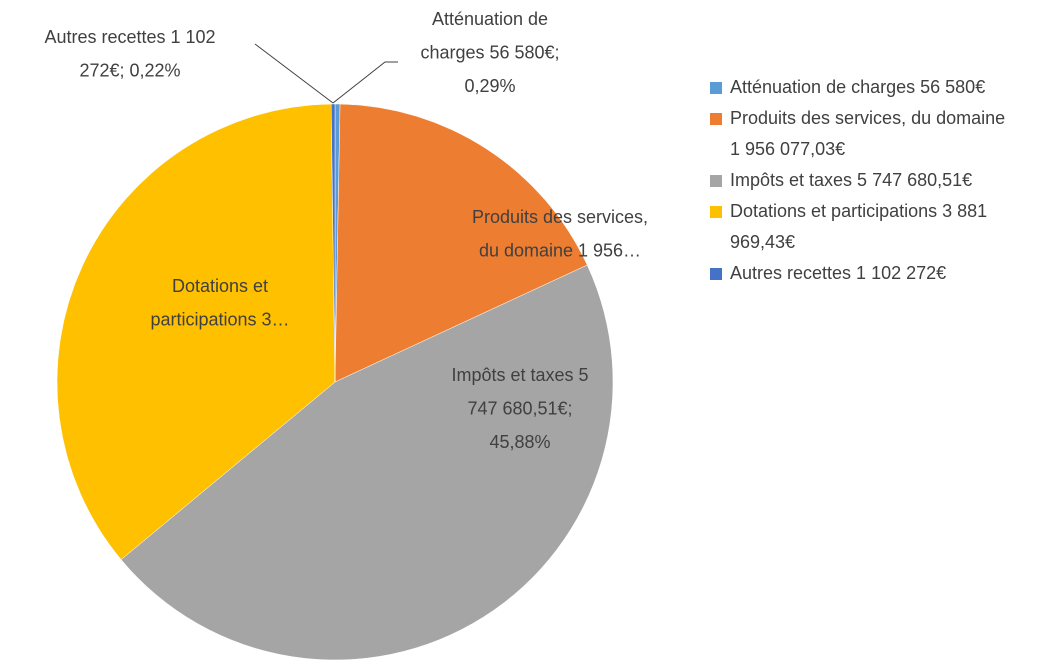 The height and width of the screenshot is (662, 1038). What do you see at coordinates (560, 217) in the screenshot?
I see `data-label: Produits des services,` at bounding box center [560, 217].